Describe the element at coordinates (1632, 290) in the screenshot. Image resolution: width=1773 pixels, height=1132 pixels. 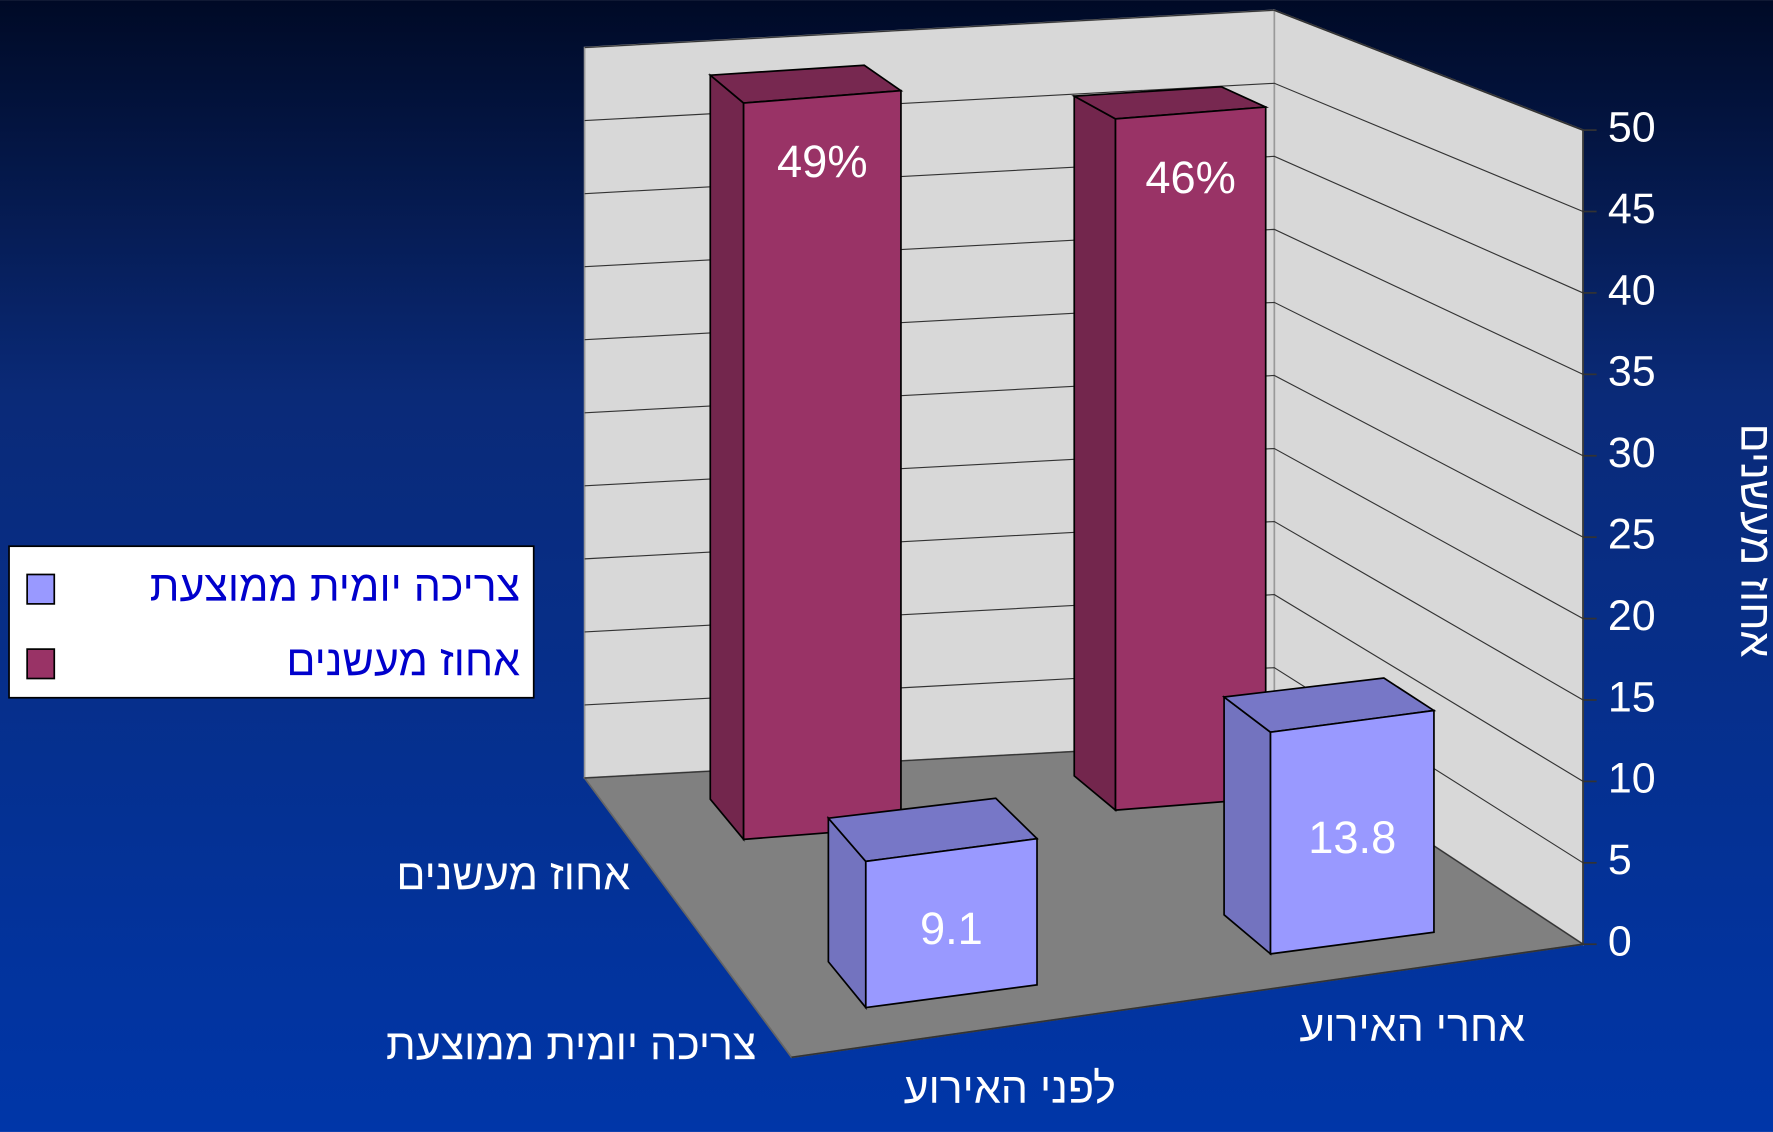
I see `y-tick-label: 40` at that location.